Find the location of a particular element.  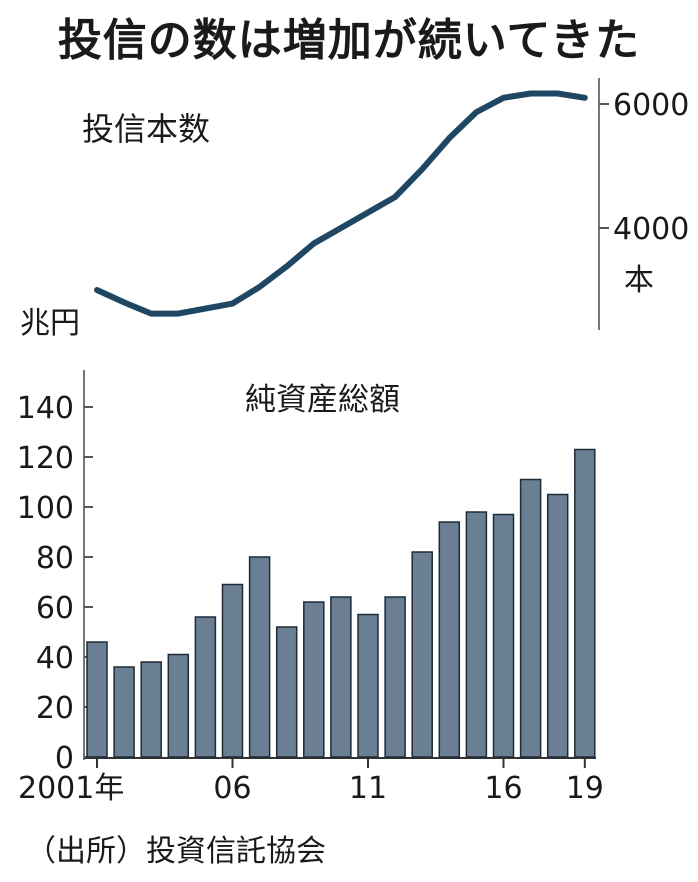

bar-2004 is located at coordinates (178, 705).